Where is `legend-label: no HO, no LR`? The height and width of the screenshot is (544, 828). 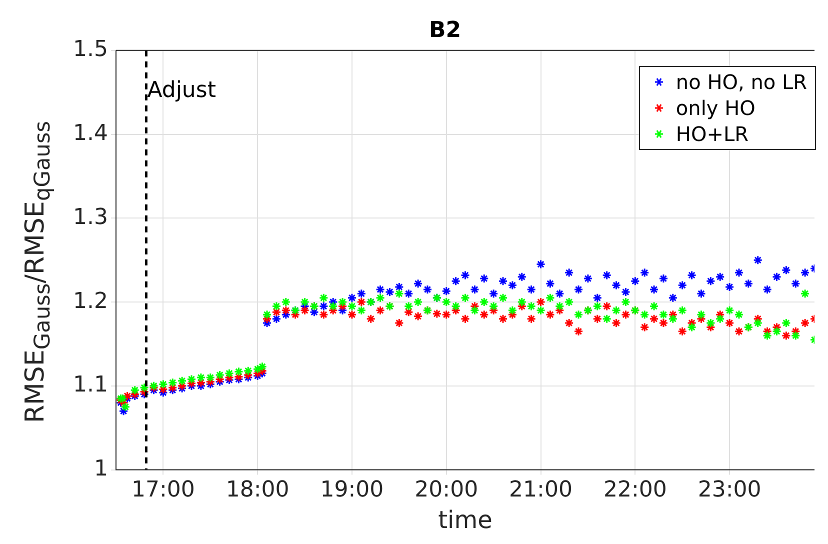
legend-label: no HO, no LR is located at coordinates (741, 82).